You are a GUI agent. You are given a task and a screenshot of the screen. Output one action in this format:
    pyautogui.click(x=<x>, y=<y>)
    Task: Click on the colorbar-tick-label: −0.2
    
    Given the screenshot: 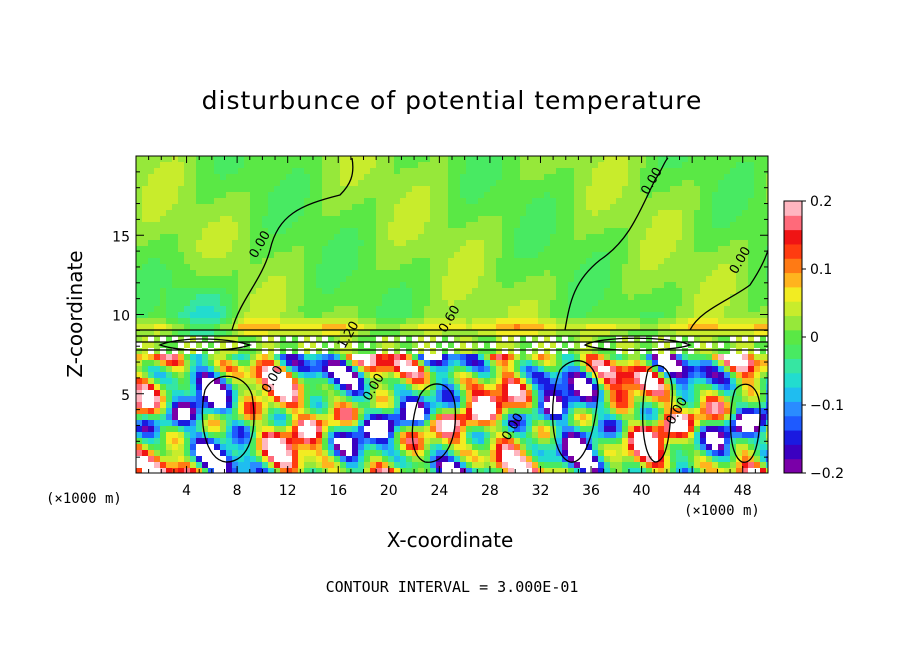 What is the action you would take?
    pyautogui.click(x=827, y=474)
    